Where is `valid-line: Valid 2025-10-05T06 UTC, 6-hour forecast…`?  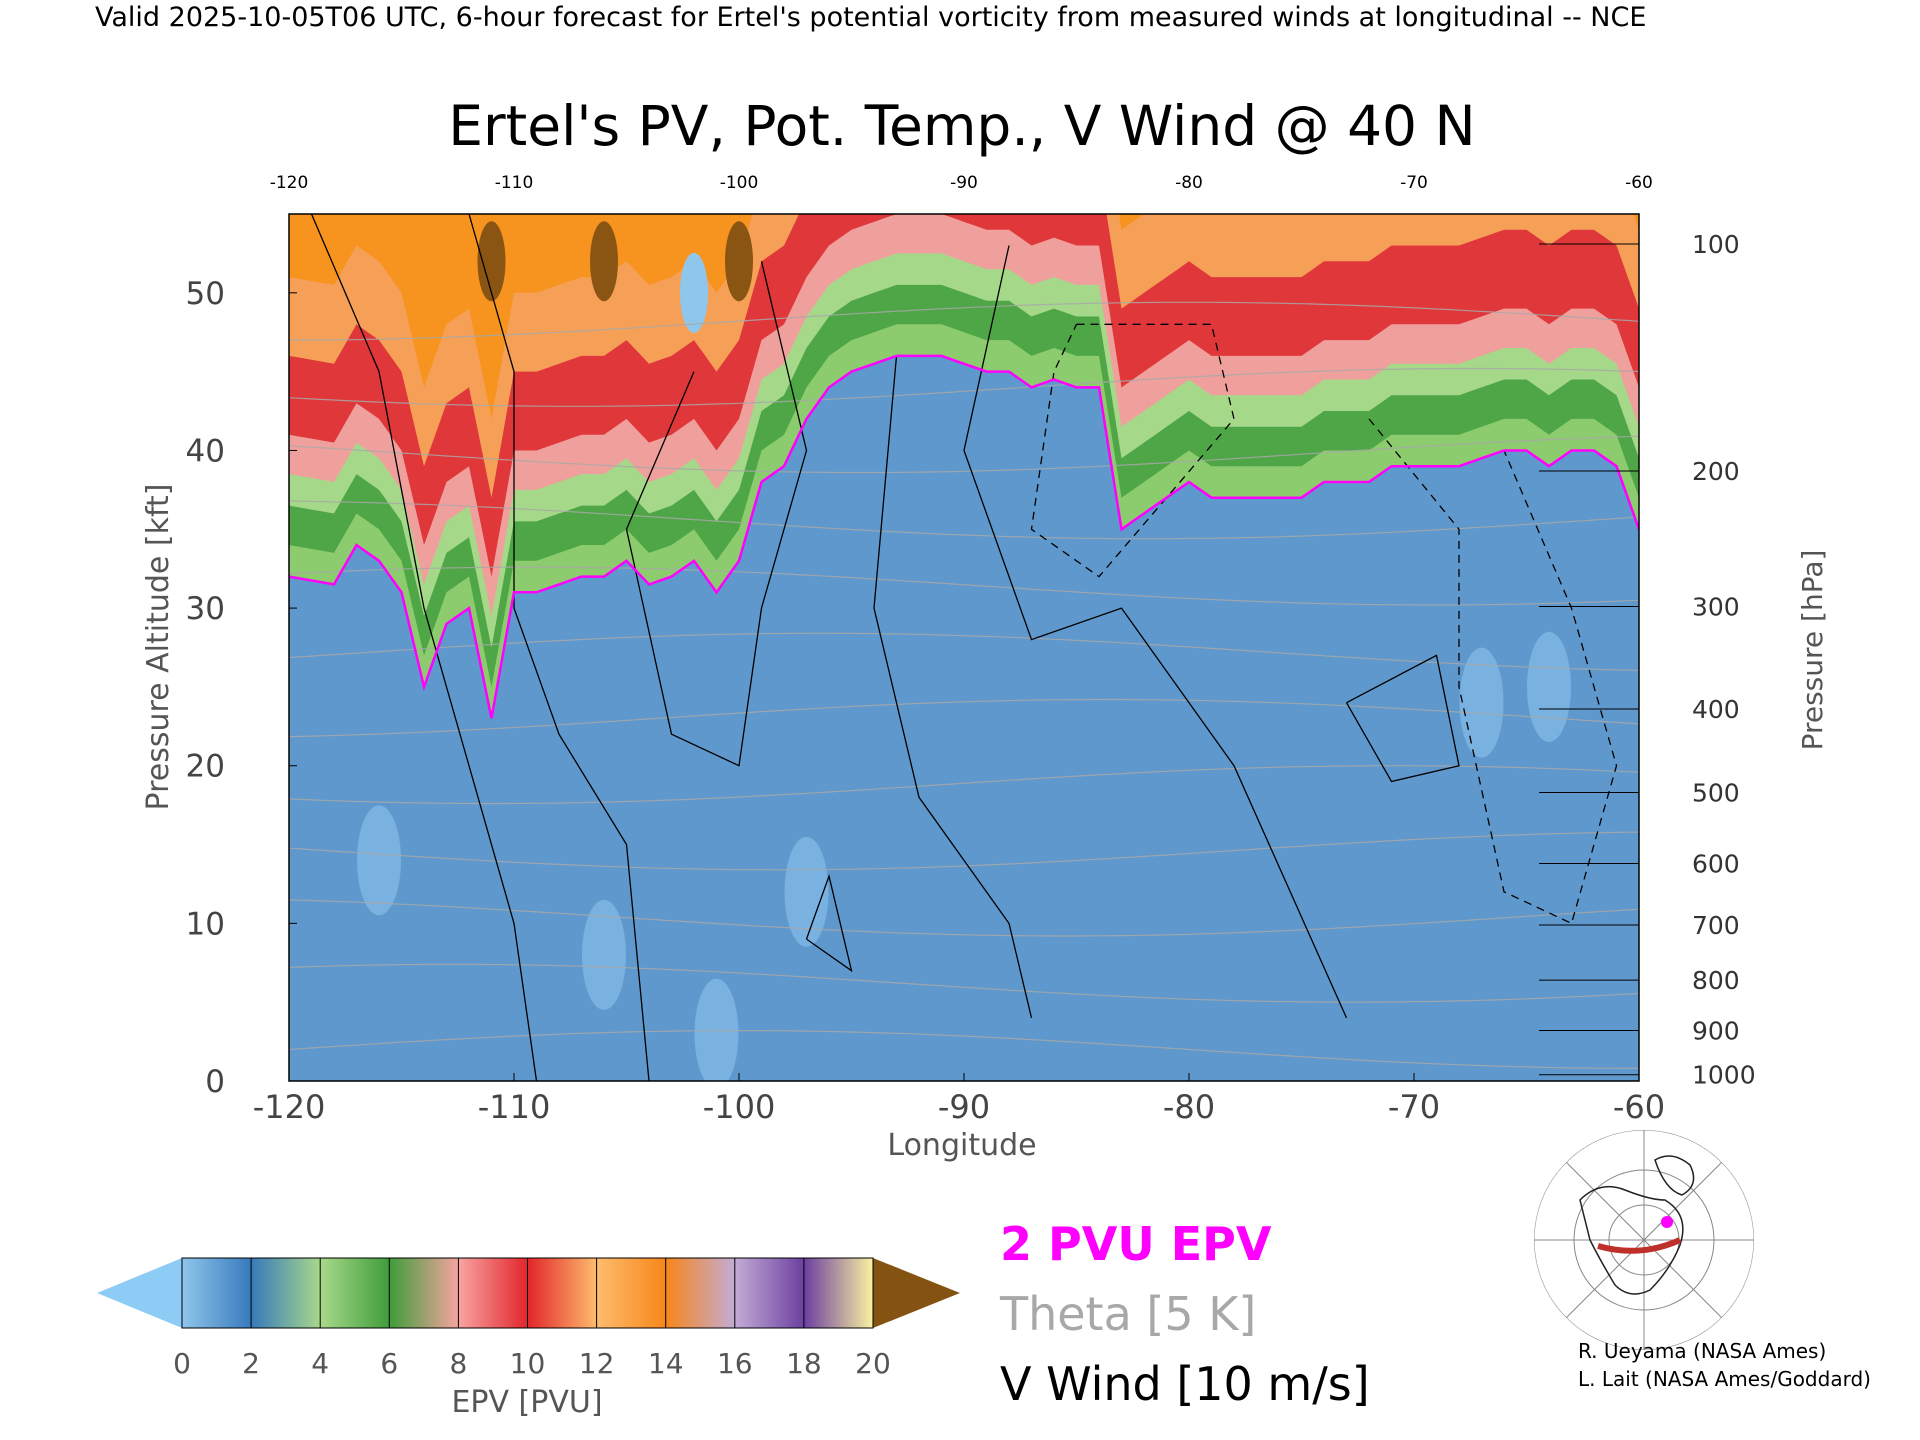
valid-line: Valid 2025-10-05T06 UTC, 6-hour forecast… is located at coordinates (871, 17).